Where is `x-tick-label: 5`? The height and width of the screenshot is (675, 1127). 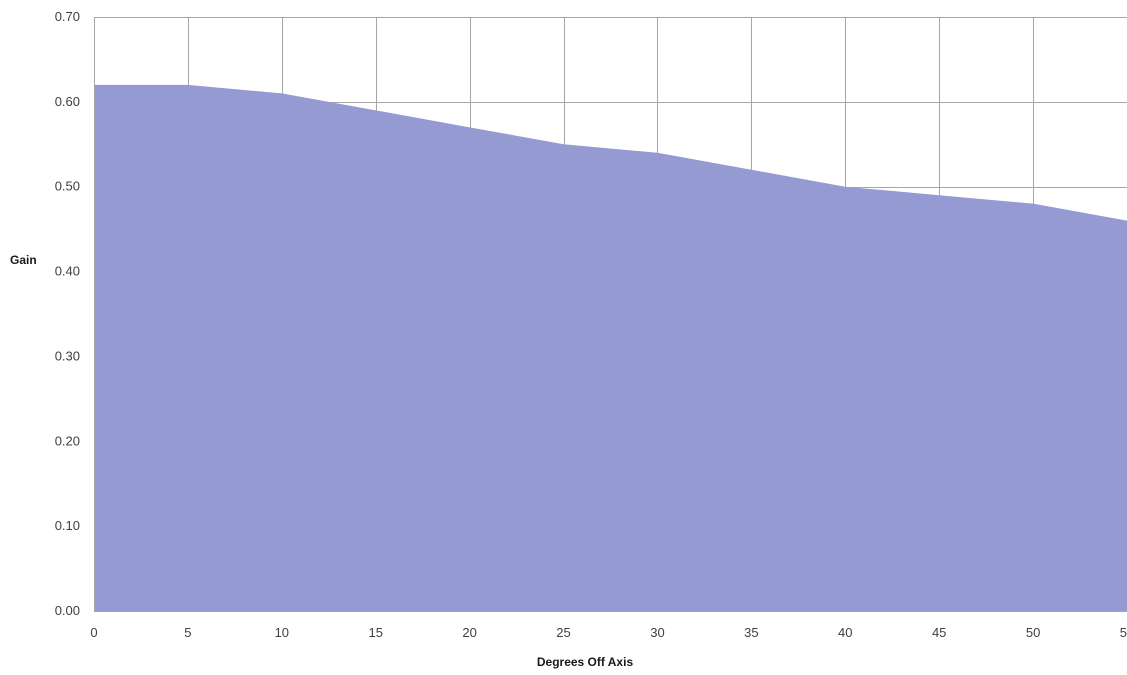 x-tick-label: 5 is located at coordinates (187, 632).